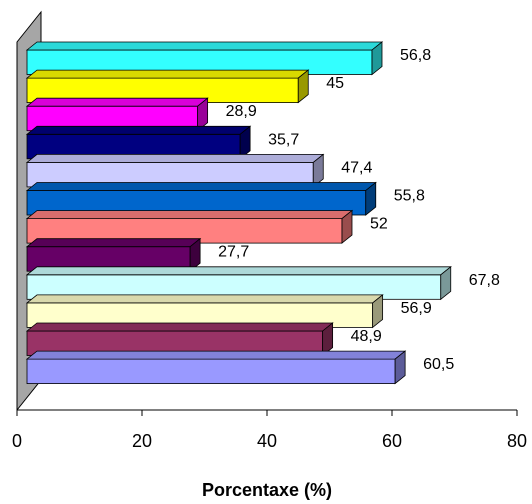 The width and height of the screenshot is (532, 504). I want to click on data-label: 55,8, so click(409, 196).